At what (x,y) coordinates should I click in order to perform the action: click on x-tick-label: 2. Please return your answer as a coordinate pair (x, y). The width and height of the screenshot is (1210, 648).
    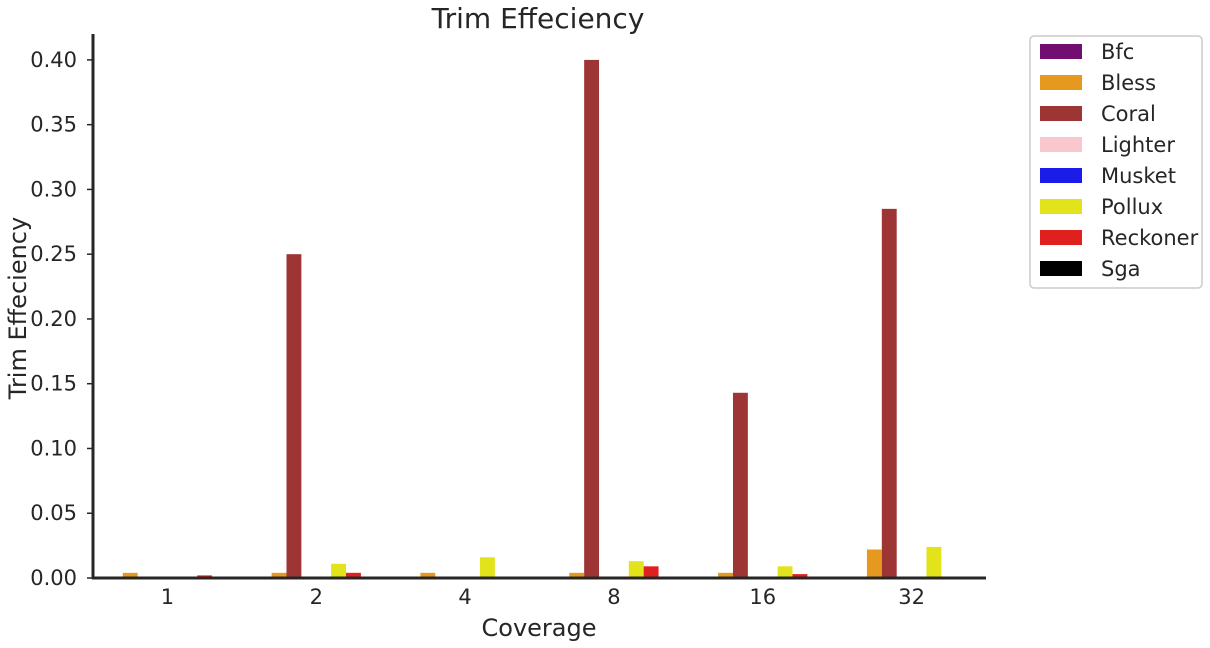
    Looking at the image, I should click on (316, 597).